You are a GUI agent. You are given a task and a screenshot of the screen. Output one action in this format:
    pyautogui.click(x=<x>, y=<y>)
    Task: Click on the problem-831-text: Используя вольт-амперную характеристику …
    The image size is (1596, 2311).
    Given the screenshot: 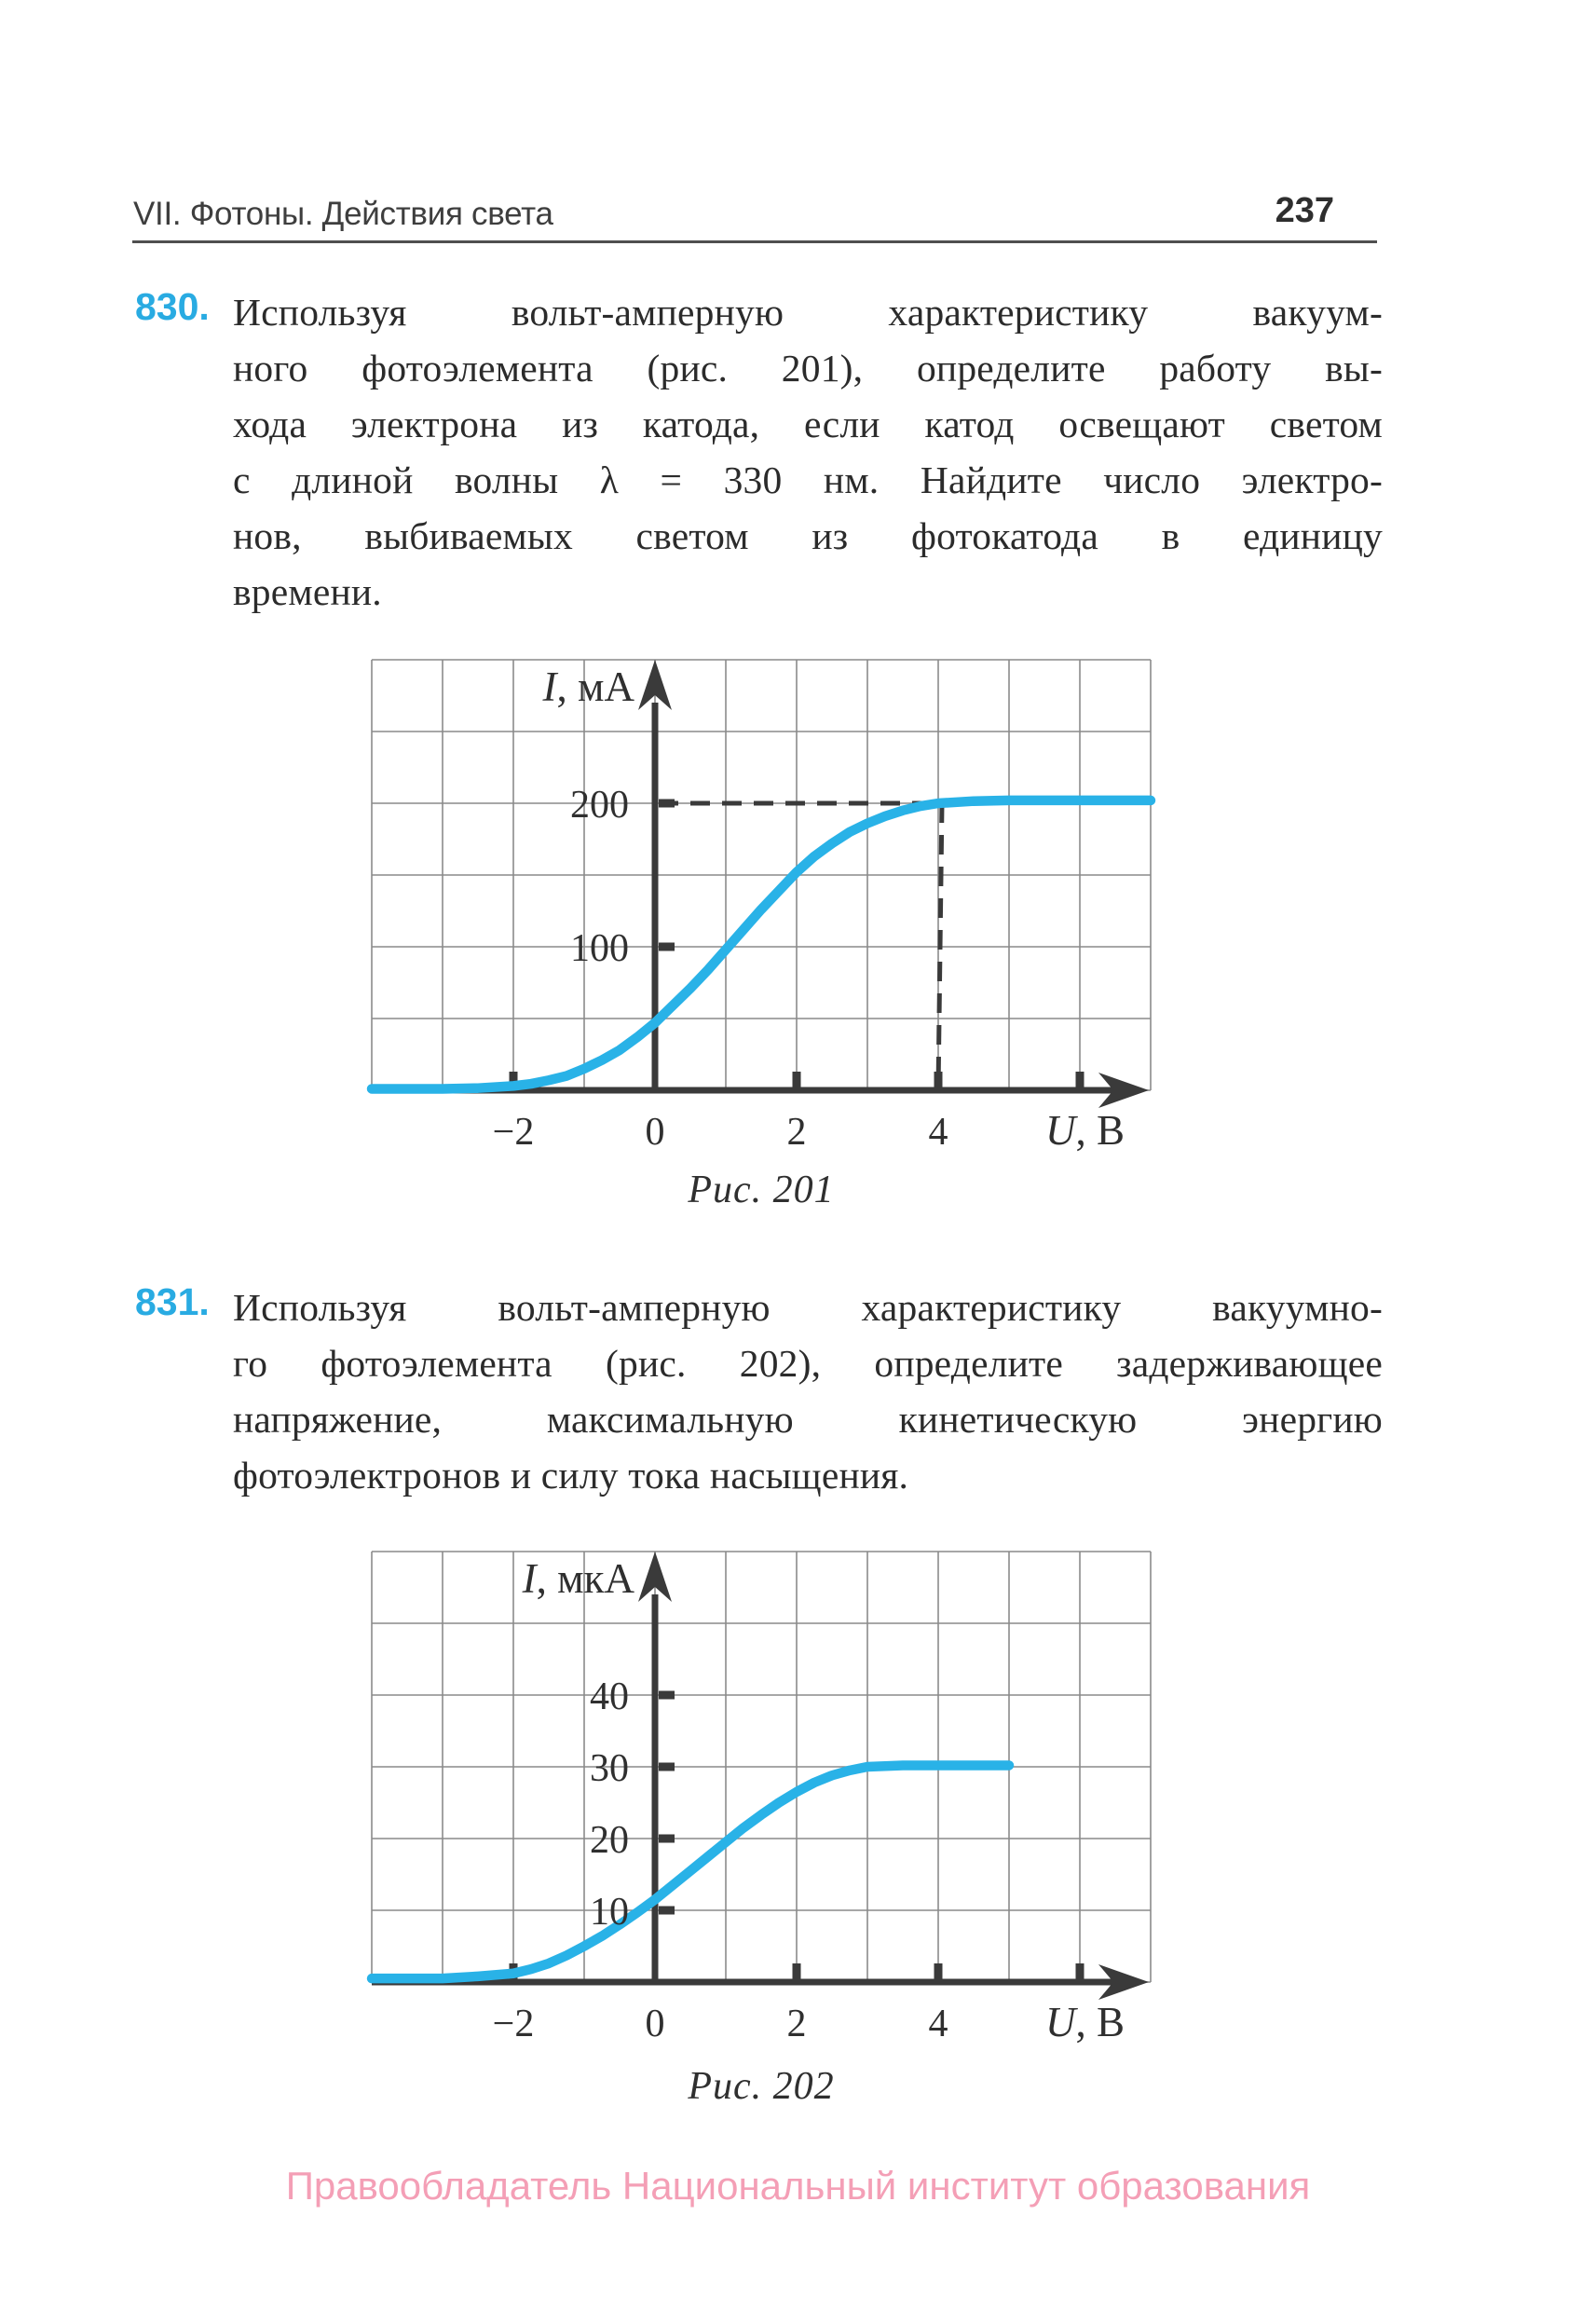 What is the action you would take?
    pyautogui.click(x=808, y=1391)
    